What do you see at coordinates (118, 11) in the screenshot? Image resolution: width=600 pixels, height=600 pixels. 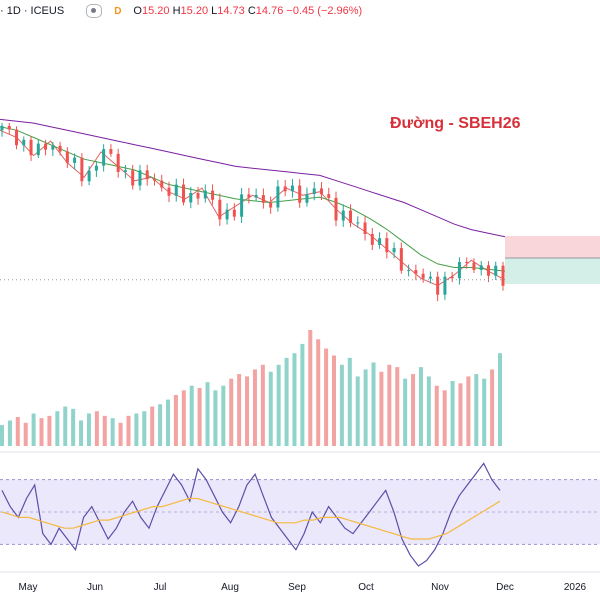 I see `timeframe-badge: D` at bounding box center [118, 11].